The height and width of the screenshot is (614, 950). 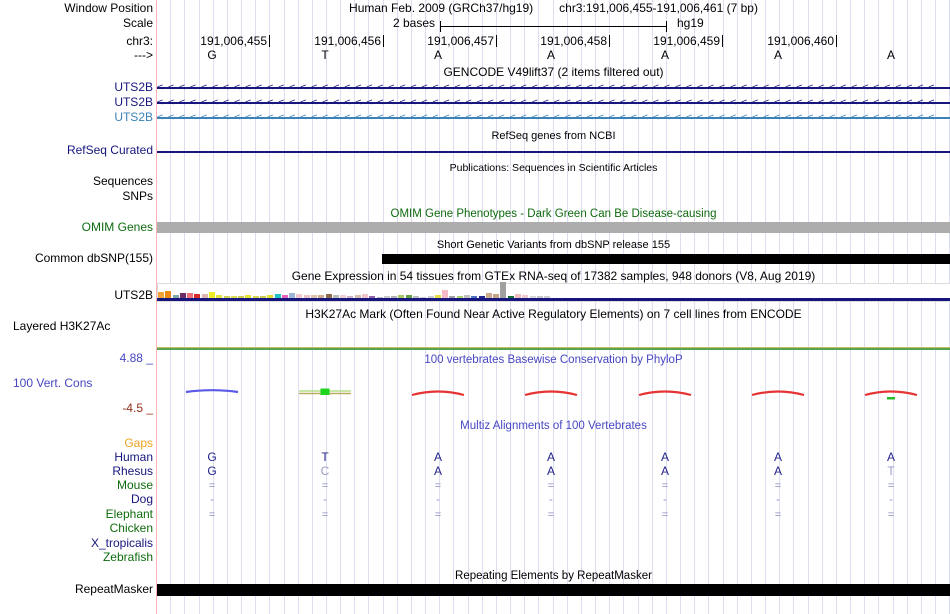 I want to click on align-cell-dog-4: -, so click(x=665, y=500).